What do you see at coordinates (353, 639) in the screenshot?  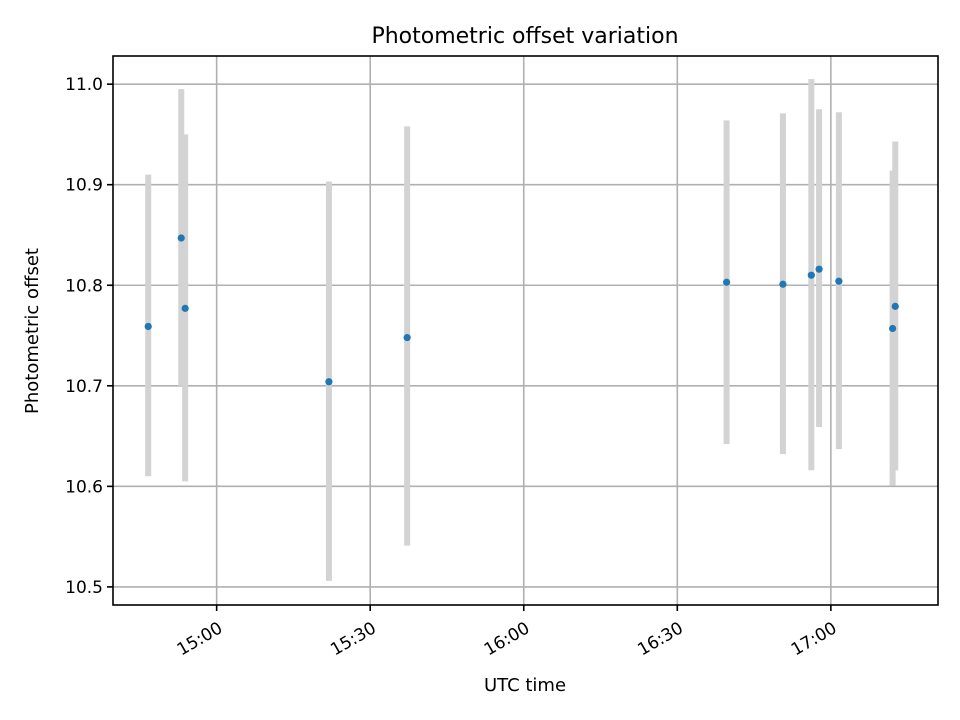 I see `x-tick-label: 15:30` at bounding box center [353, 639].